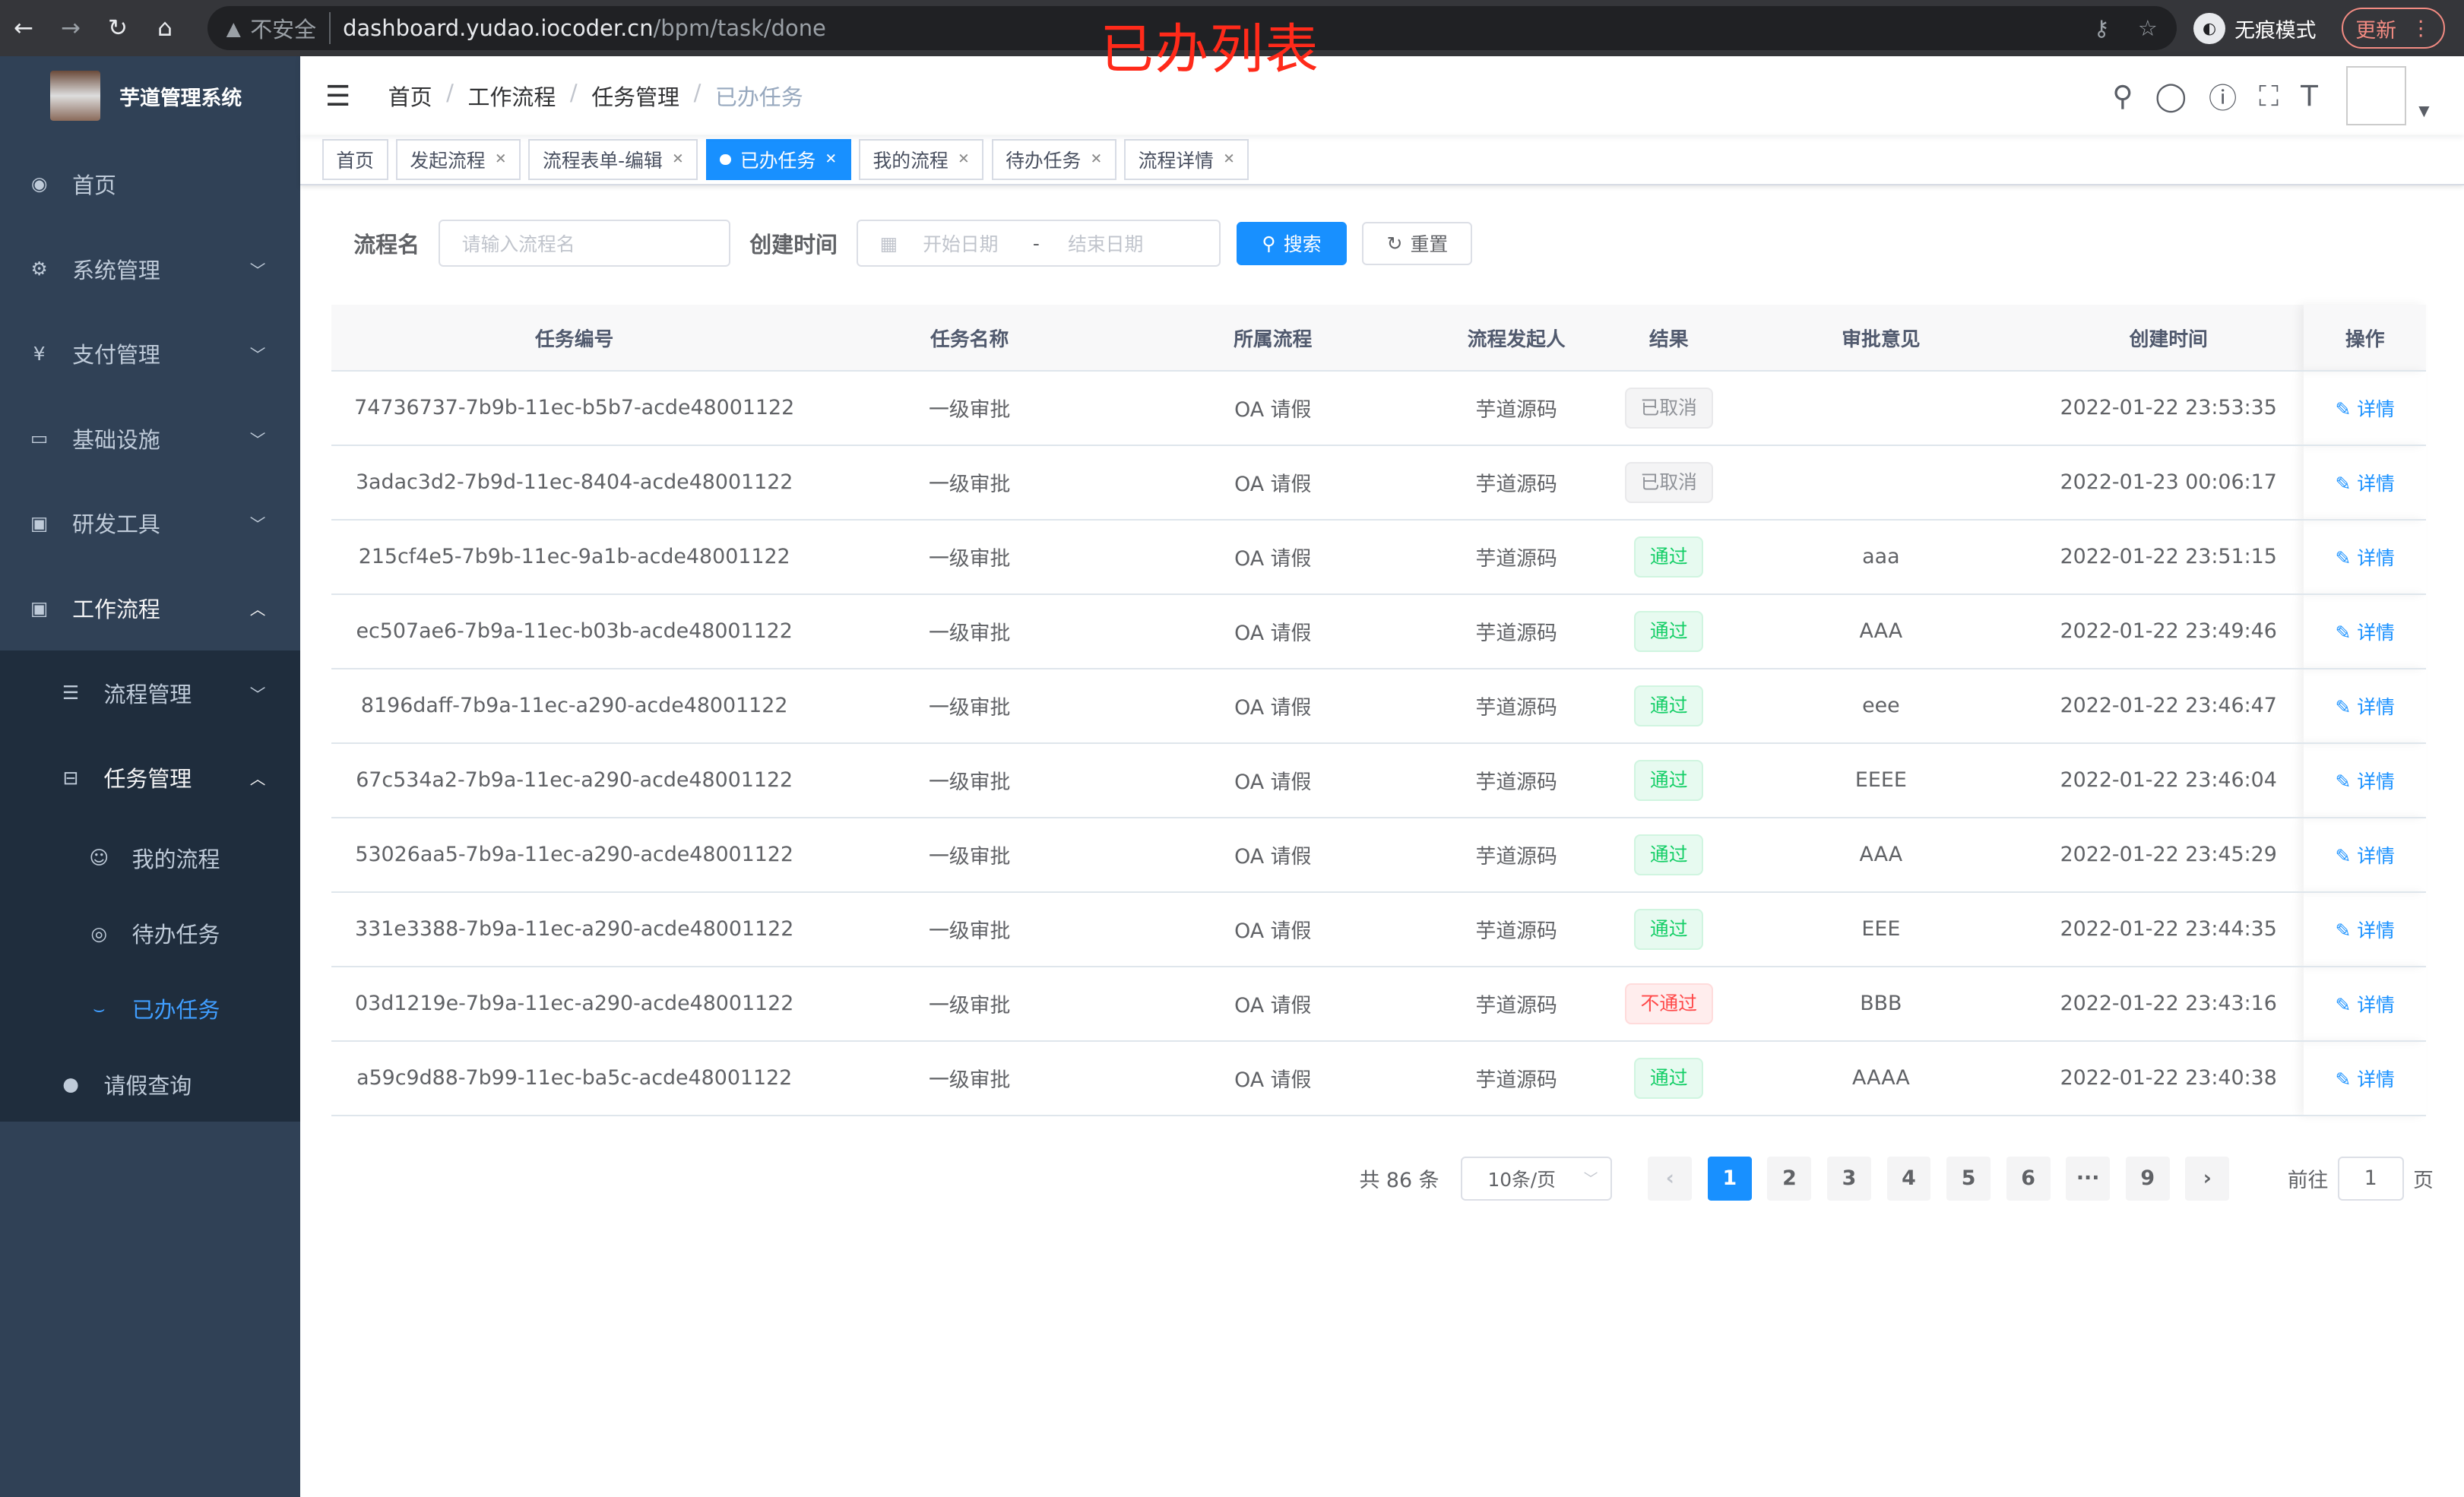 The width and height of the screenshot is (2464, 1497). What do you see at coordinates (1292, 244) in the screenshot?
I see `search-button: ⚲ 搜索` at bounding box center [1292, 244].